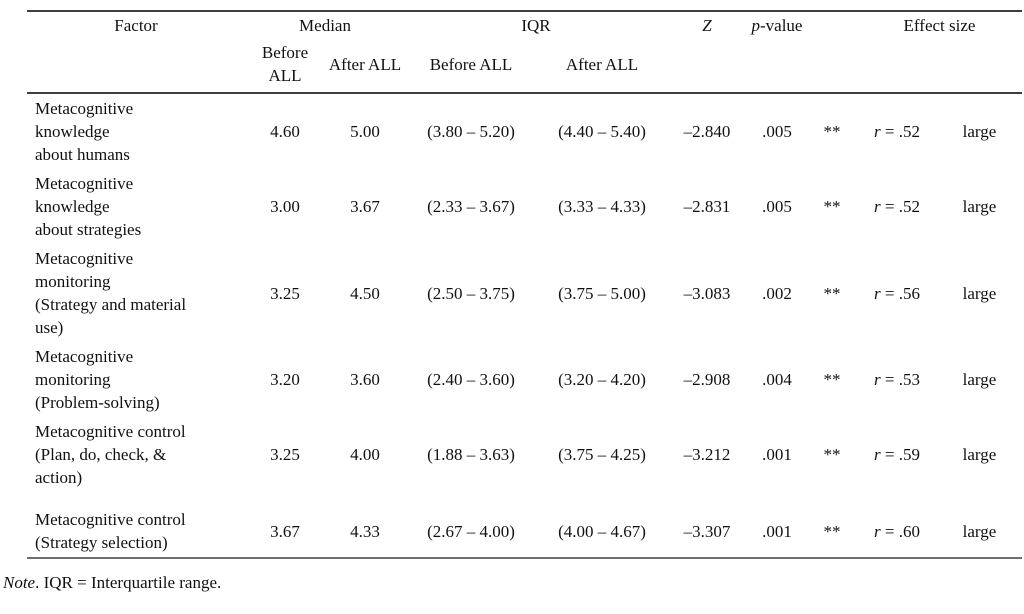  Describe the element at coordinates (285, 64) in the screenshot. I see `header-median-before: Before ALL` at that location.